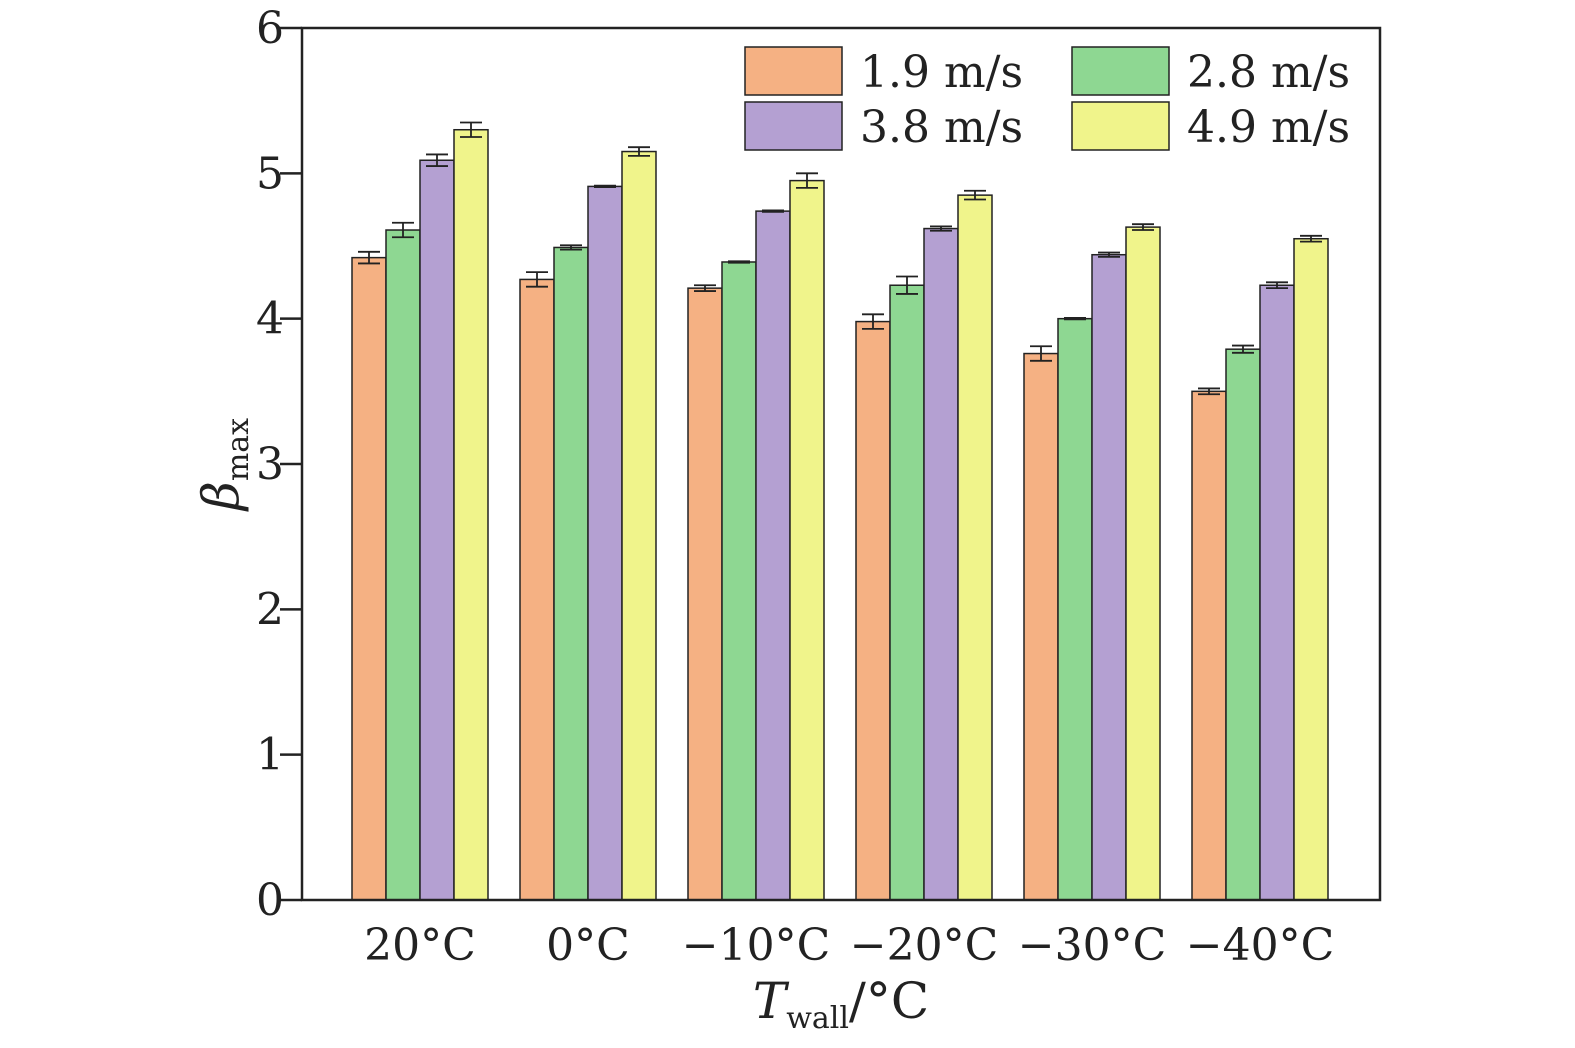 Image resolution: width=1575 pixels, height=1048 pixels. I want to click on y-tick-label: 0, so click(270, 900).